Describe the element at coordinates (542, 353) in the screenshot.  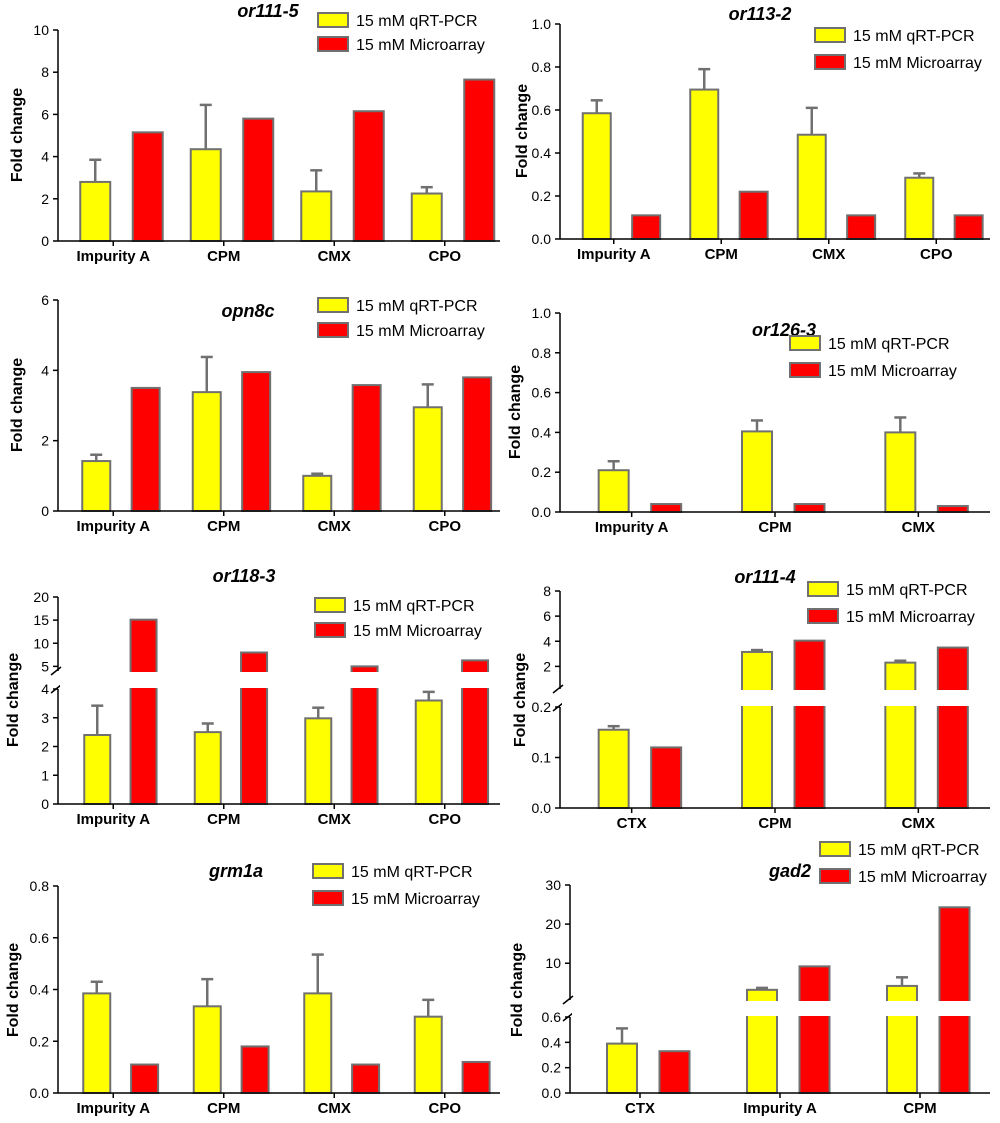
I see `y-tick-label: 0.8` at that location.